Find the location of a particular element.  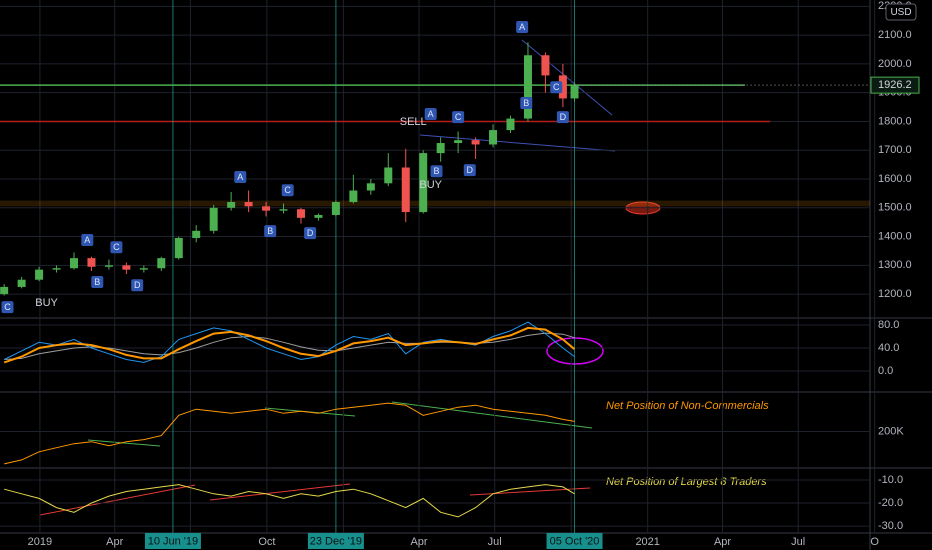

y-tick-label: 2100.0 is located at coordinates (895, 35).